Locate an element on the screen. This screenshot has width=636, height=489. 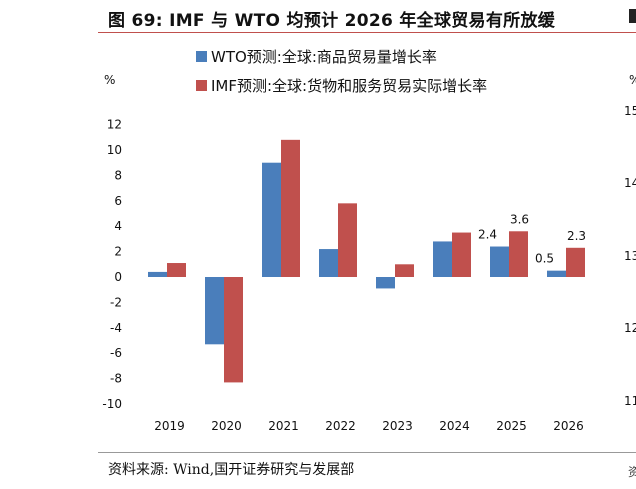
x-tick-label: 2020 is located at coordinates (226, 426).